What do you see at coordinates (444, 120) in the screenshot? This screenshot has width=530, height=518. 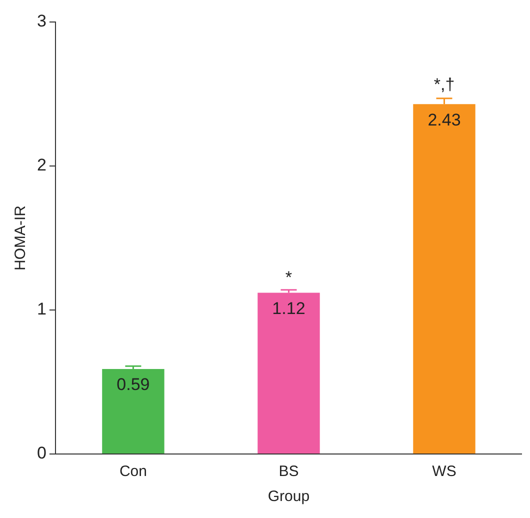 I see `data-label: 2.43` at bounding box center [444, 120].